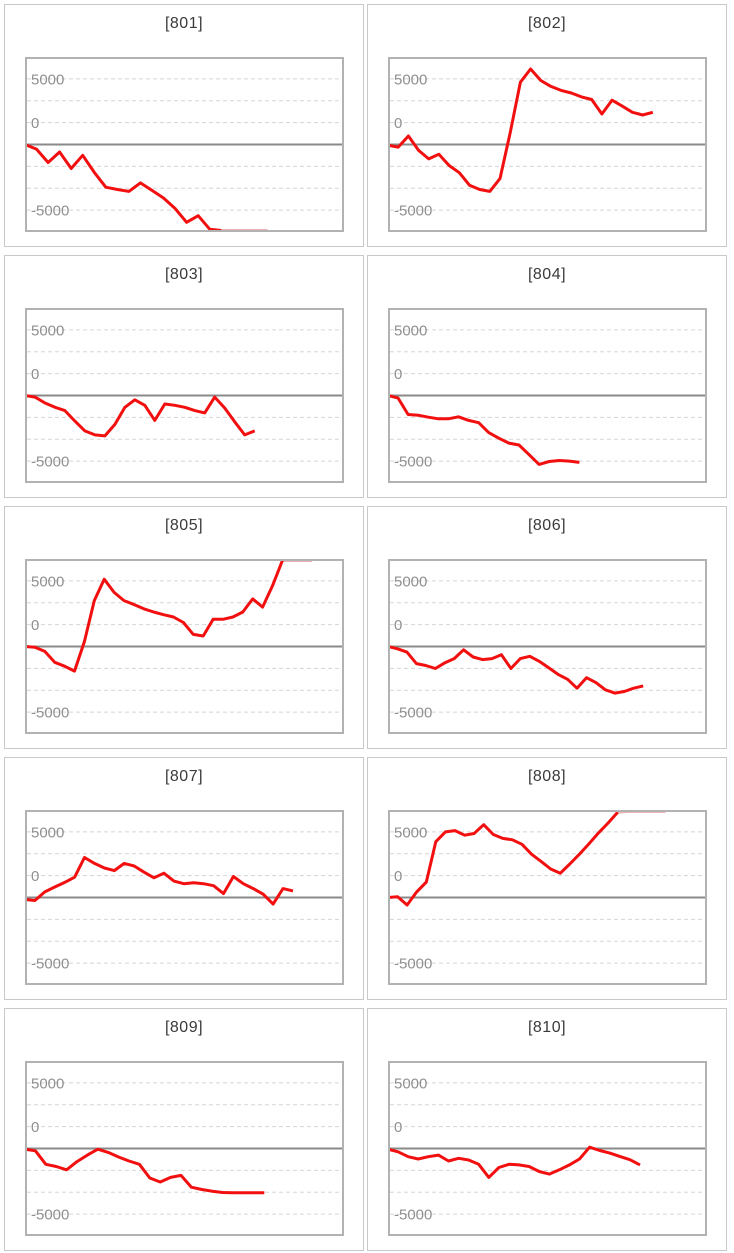 This screenshot has width=734, height=1253. I want to click on chart-panel-809: [809] 5000 0 -5000, so click(184, 1129).